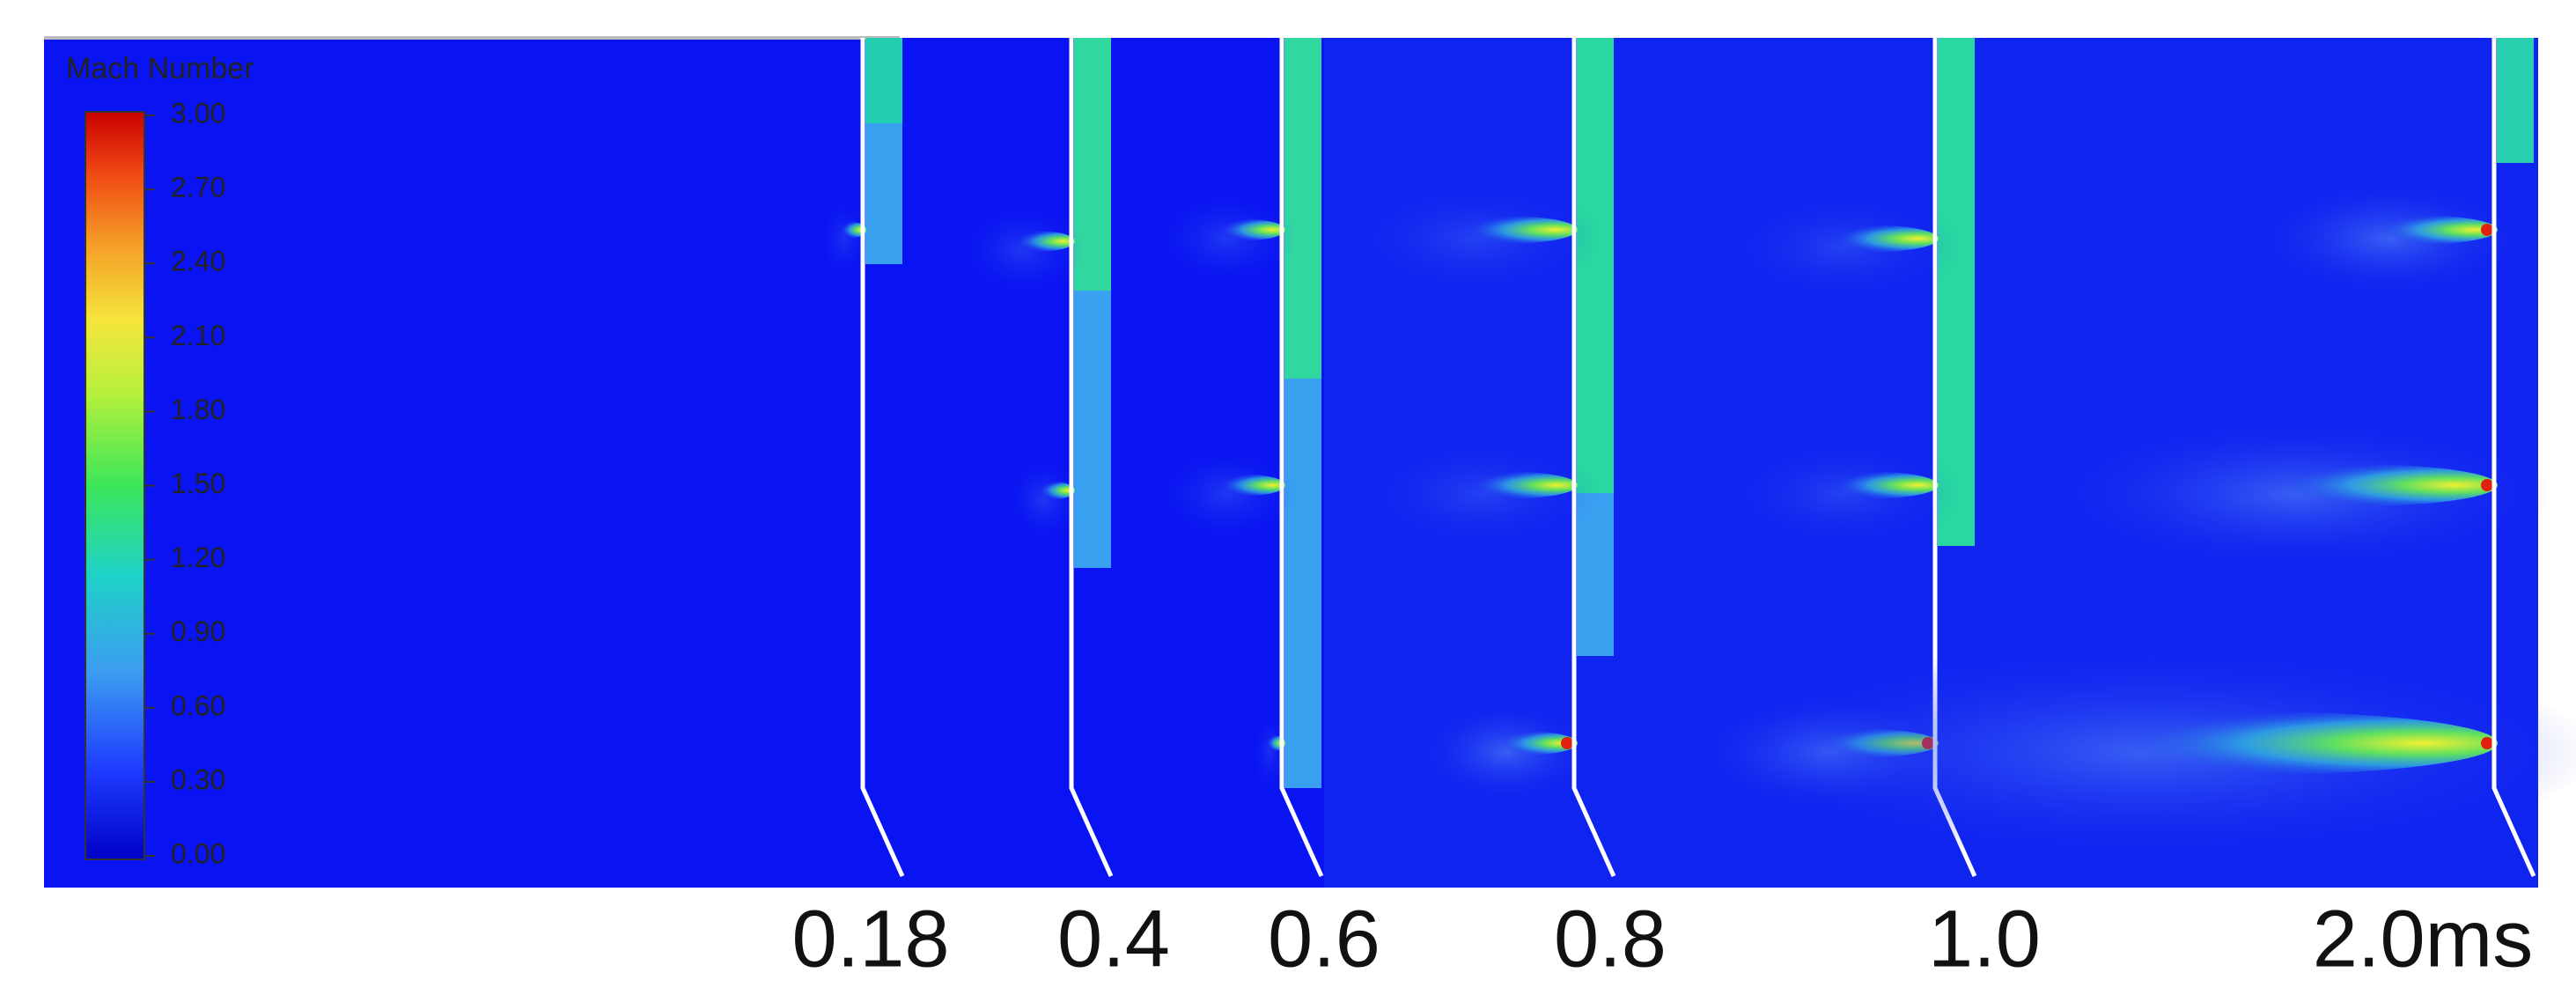  I want to click on colorbar-tick-label: 0.60, so click(198, 705).